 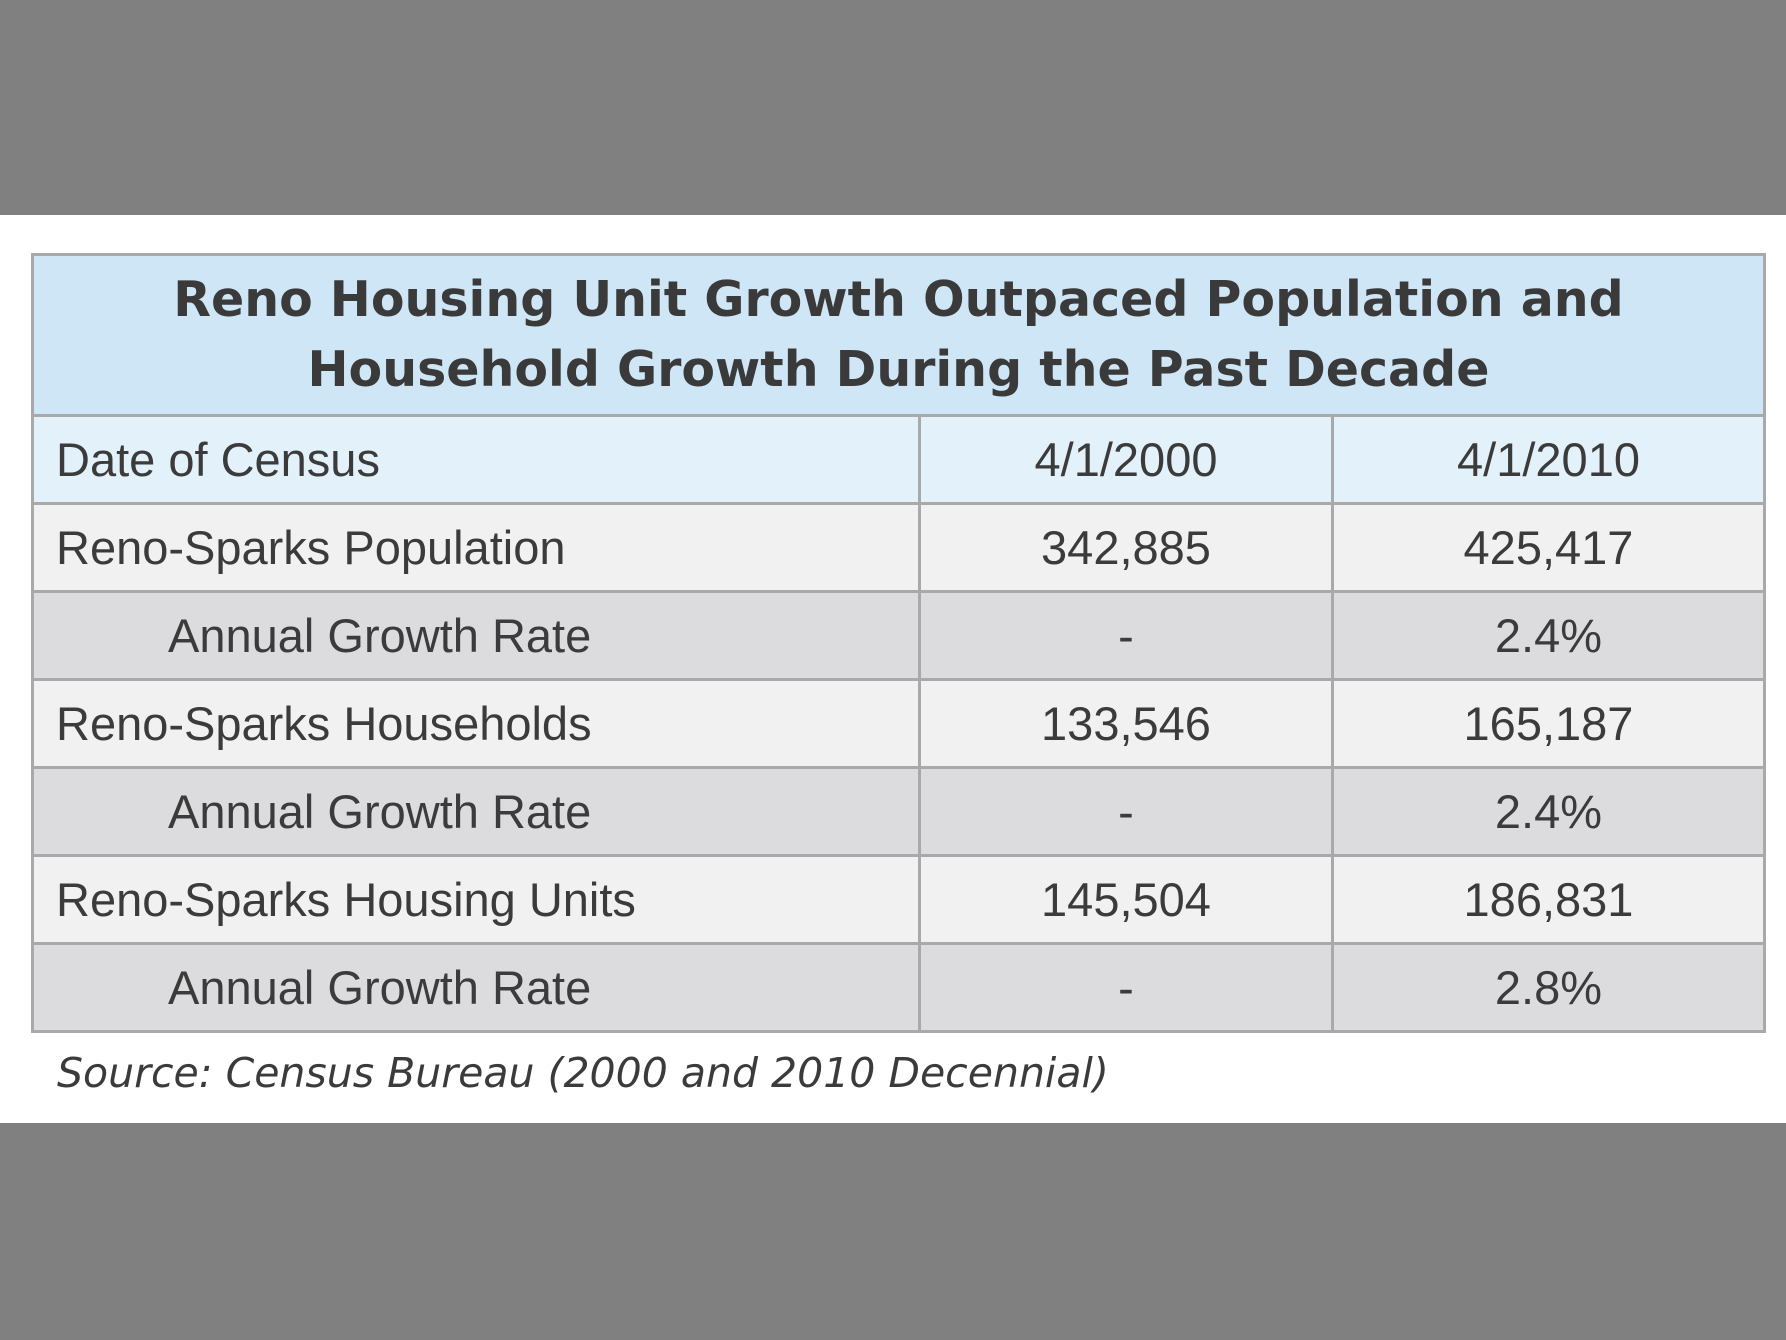 I want to click on header-cell-2010: 4/1/2010, so click(x=1548, y=459).